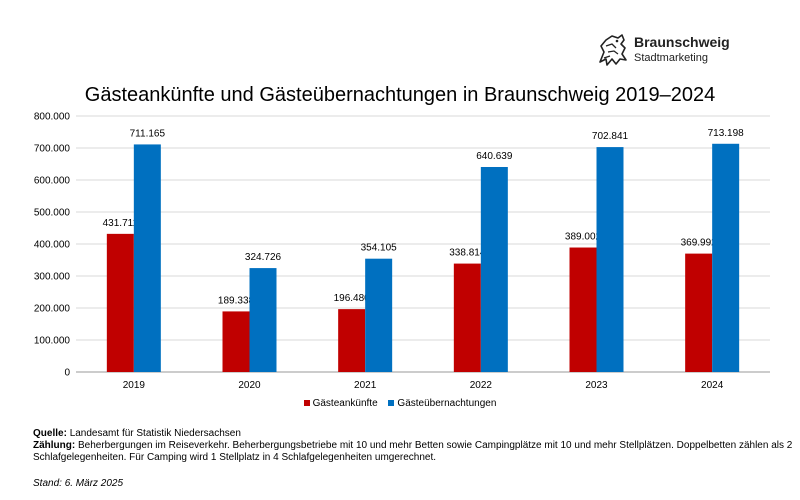  Describe the element at coordinates (155, 433) in the screenshot. I see `source-text: Landesamt für Statistik Niedersachsen` at that location.